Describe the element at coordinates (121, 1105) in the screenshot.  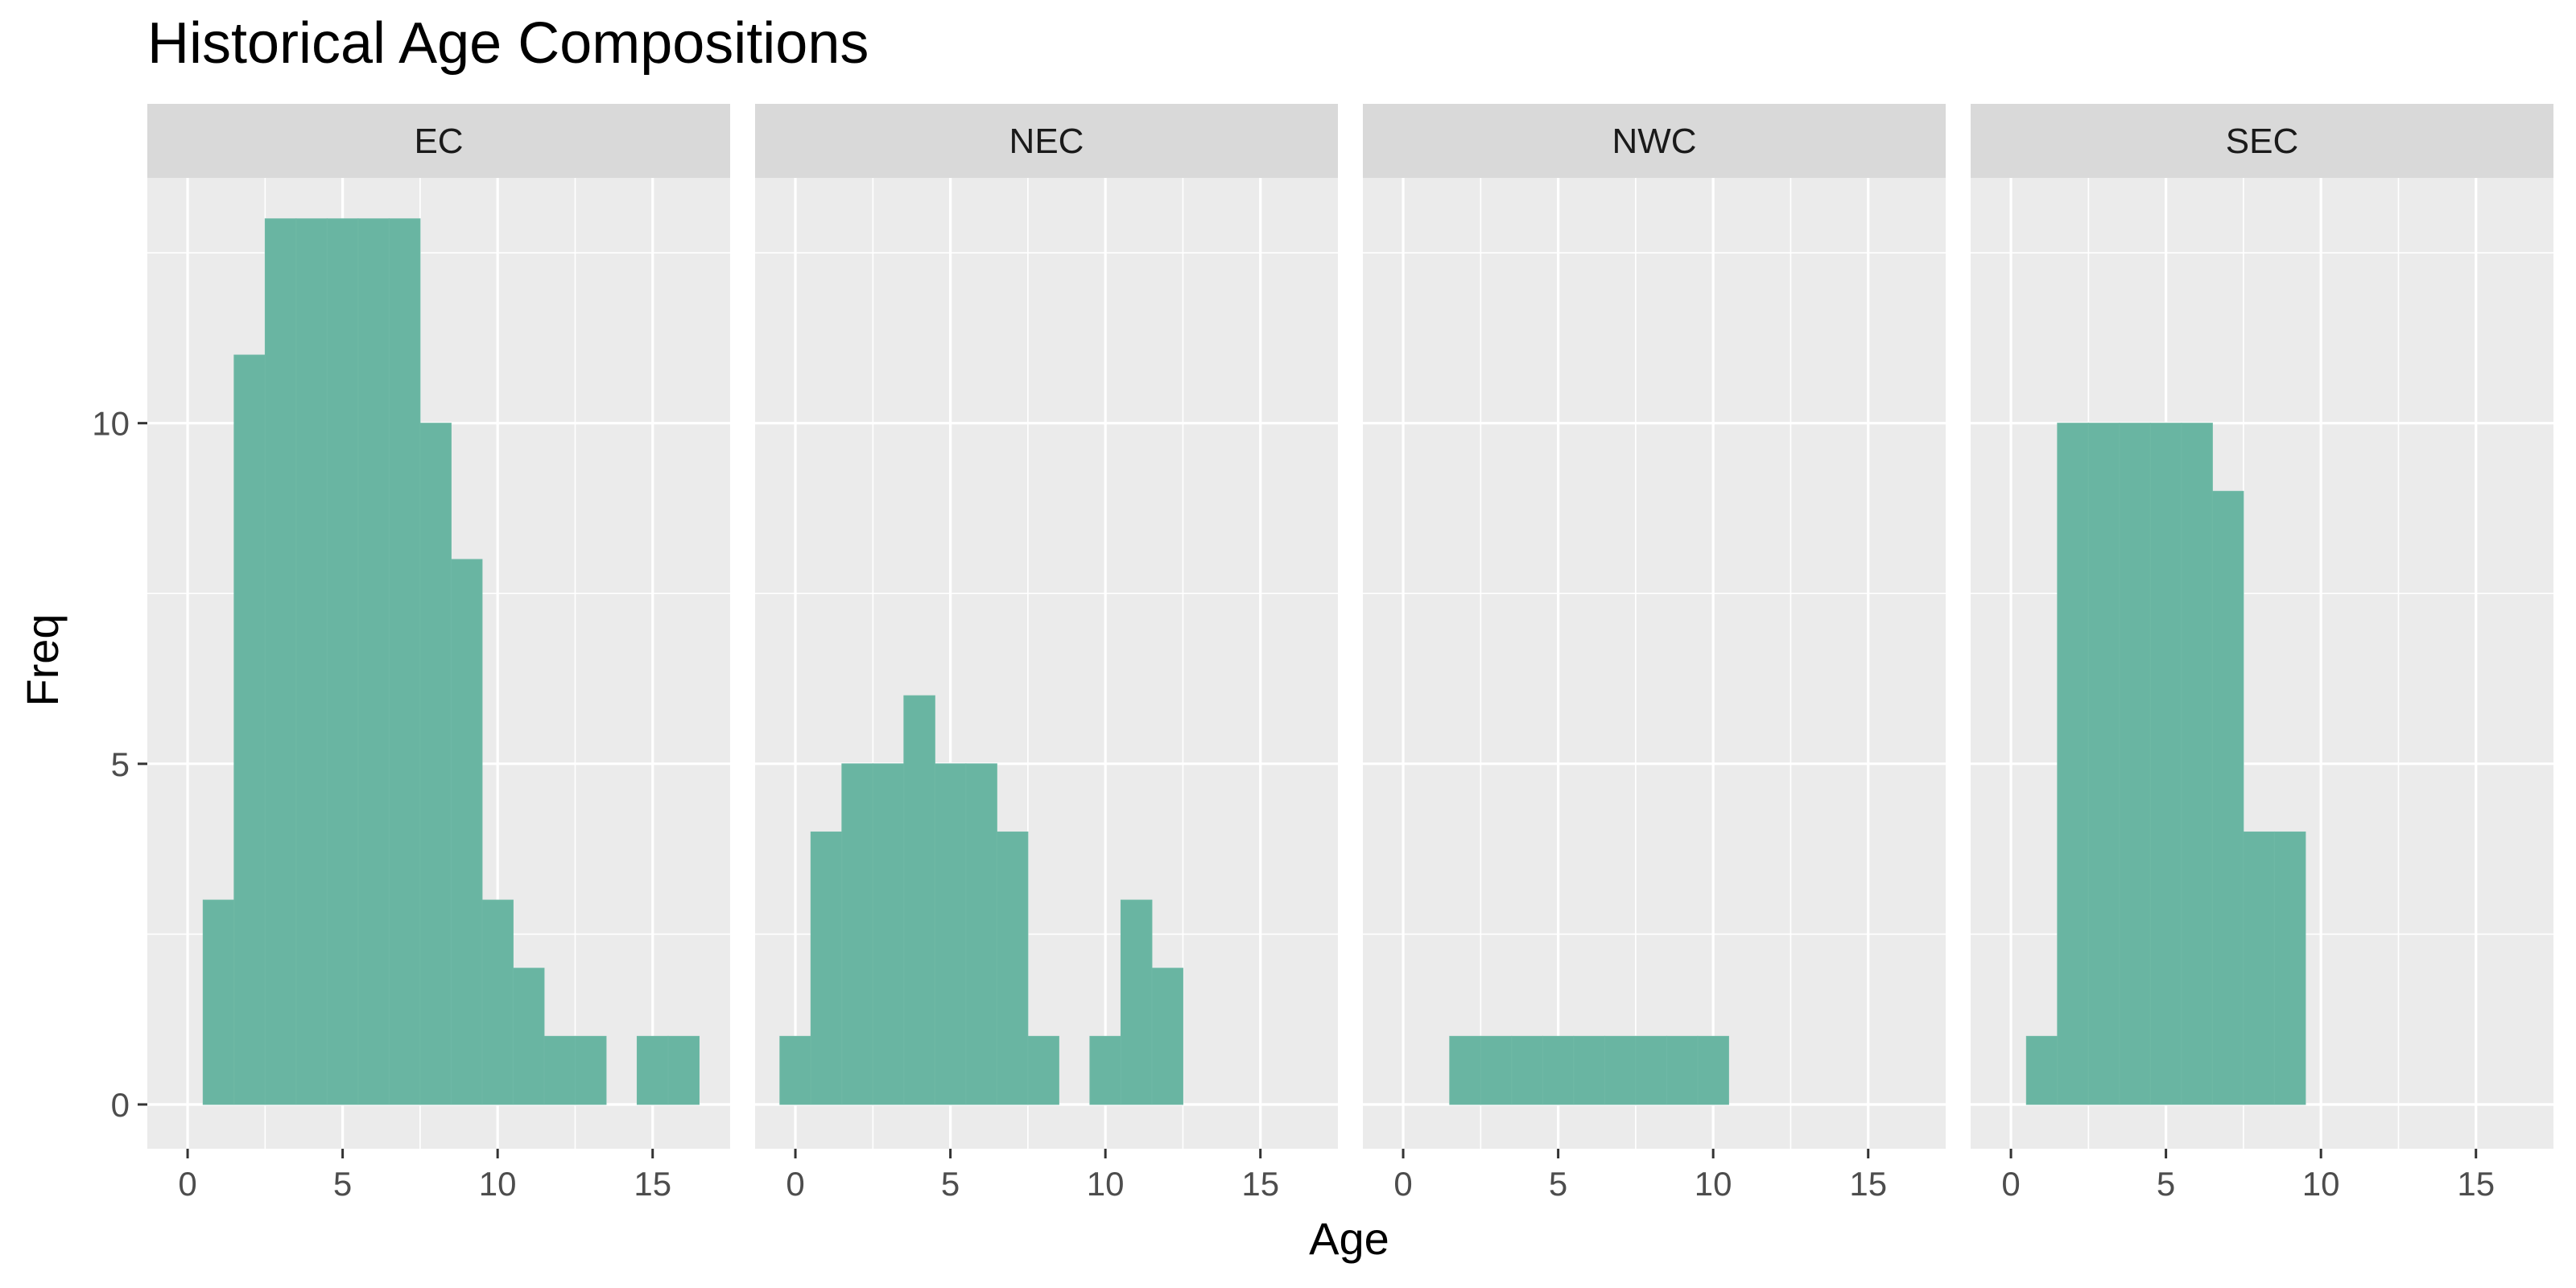
I see `y-tick-label: 0` at that location.